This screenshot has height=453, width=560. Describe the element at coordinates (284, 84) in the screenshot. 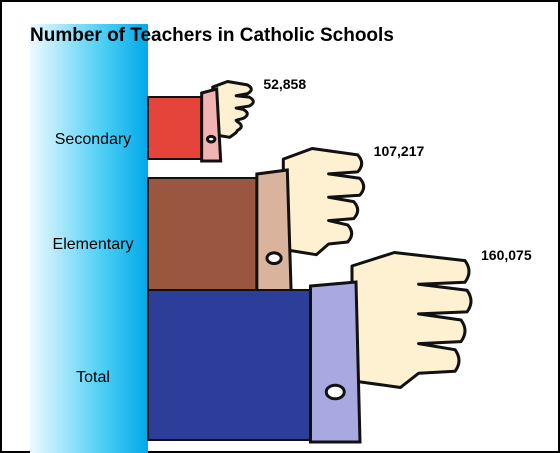

I see `value-label: 52,858` at that location.